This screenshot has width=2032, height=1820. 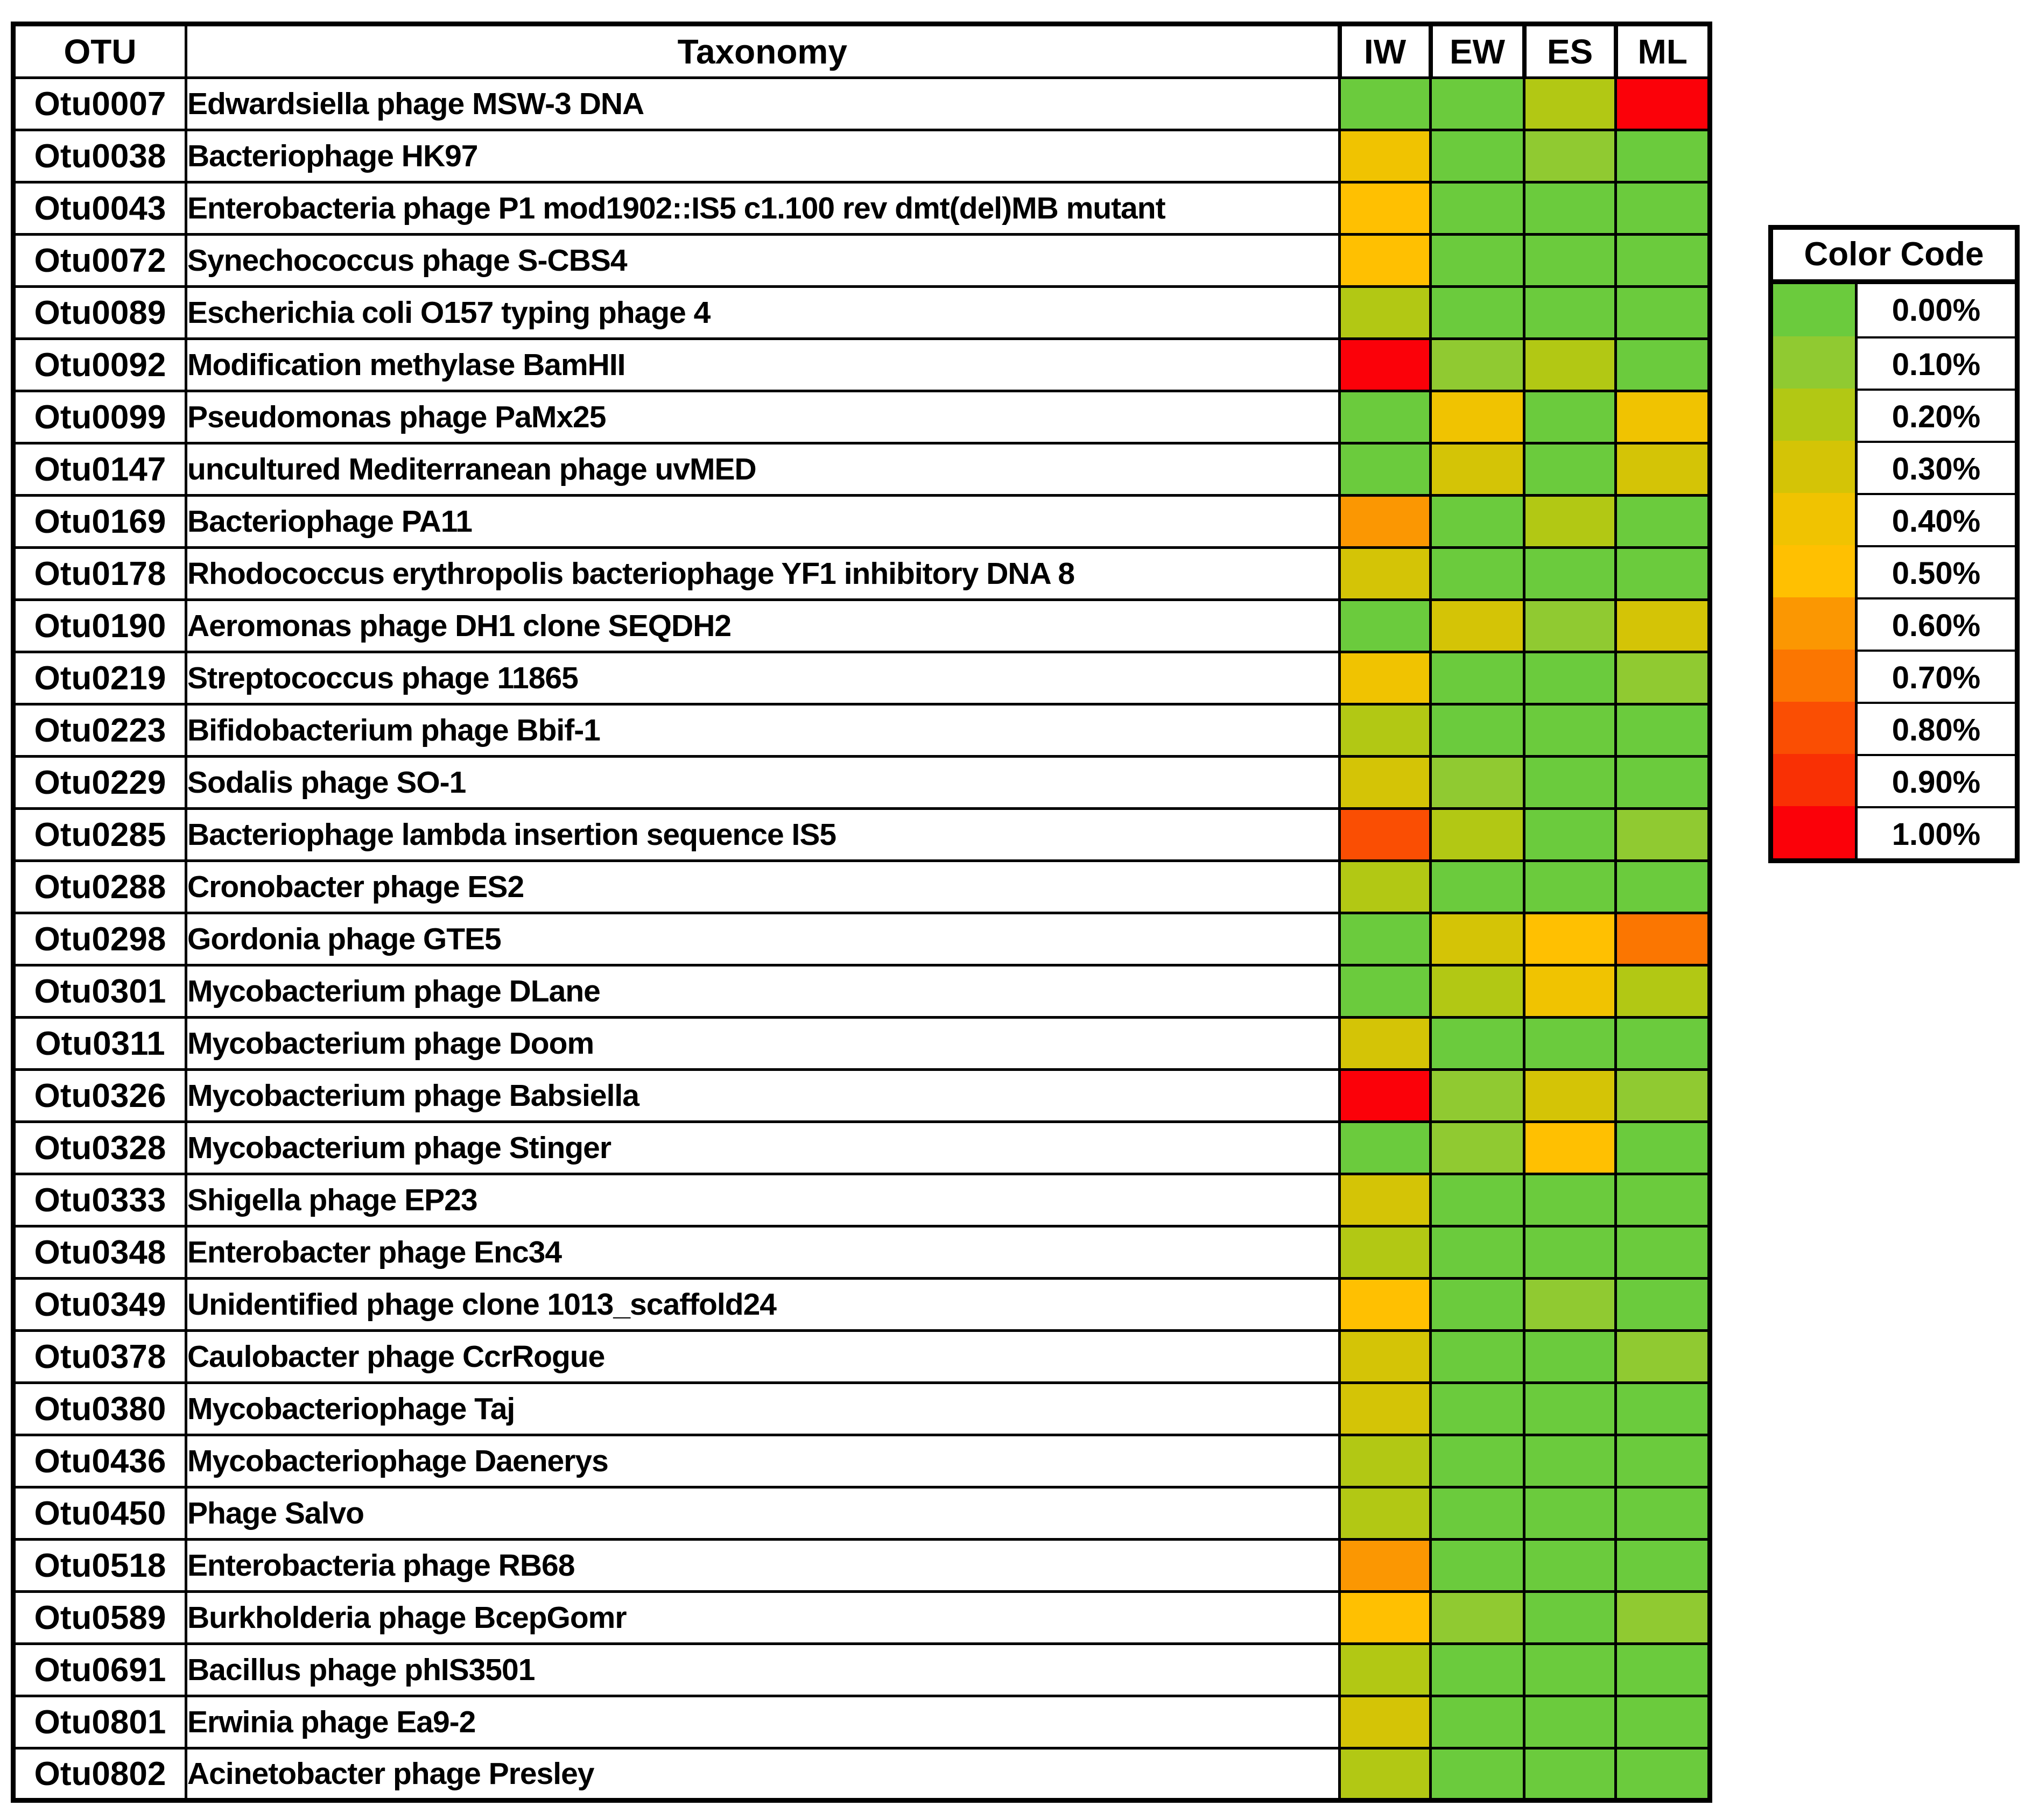 What do you see at coordinates (1936, 676) in the screenshot?
I see `legend-label: 0.70%` at bounding box center [1936, 676].